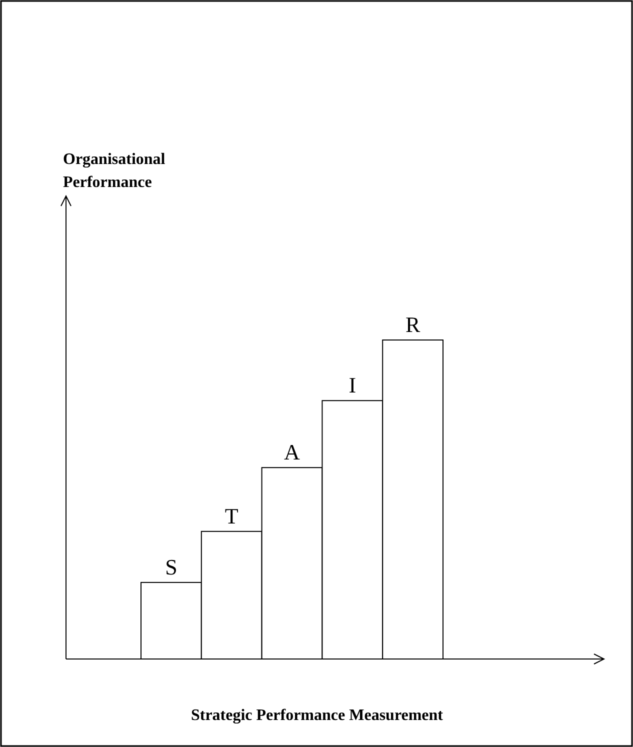 Image resolution: width=633 pixels, height=747 pixels. Describe the element at coordinates (171, 567) in the screenshot. I see `x-tick-label: S` at that location.